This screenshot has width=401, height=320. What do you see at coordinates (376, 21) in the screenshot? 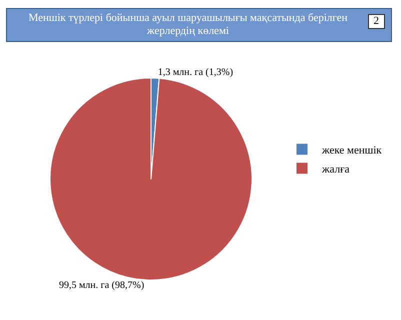
I see `text: 2` at bounding box center [376, 21].